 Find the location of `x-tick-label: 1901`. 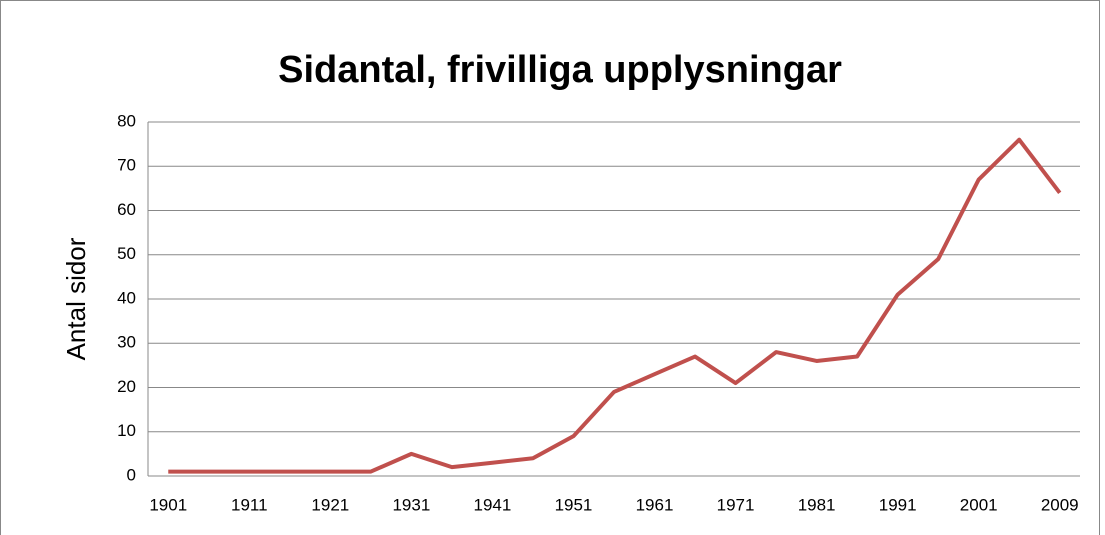

x-tick-label: 1901 is located at coordinates (168, 504).